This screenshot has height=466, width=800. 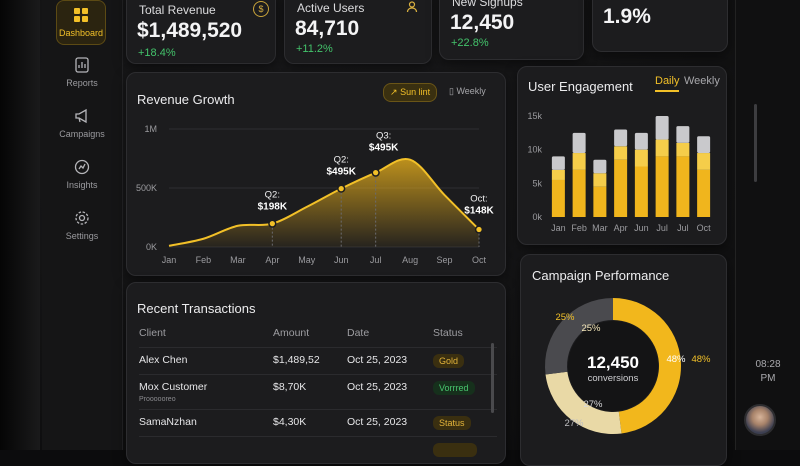 What do you see at coordinates (310, 423) in the screenshot?
I see `amount-cell: $4,30K` at bounding box center [310, 423].